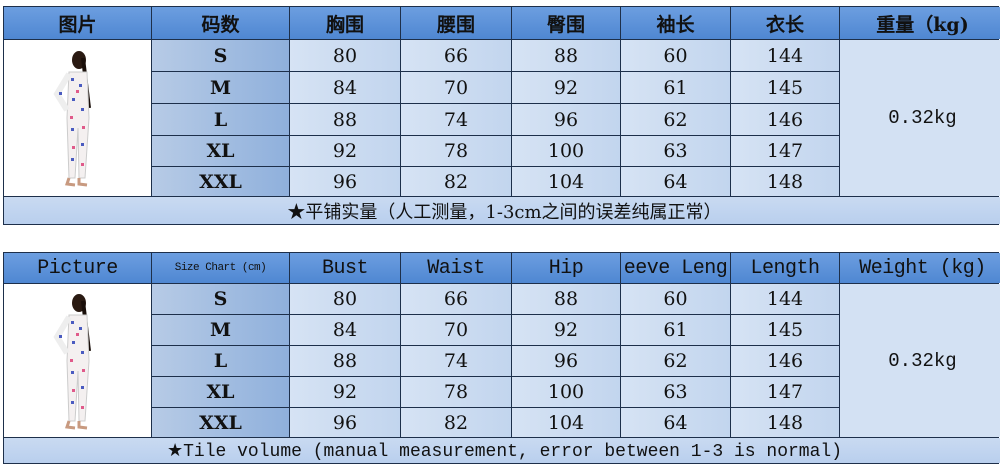 The height and width of the screenshot is (464, 1000). I want to click on header-size: 码数, so click(220, 23).